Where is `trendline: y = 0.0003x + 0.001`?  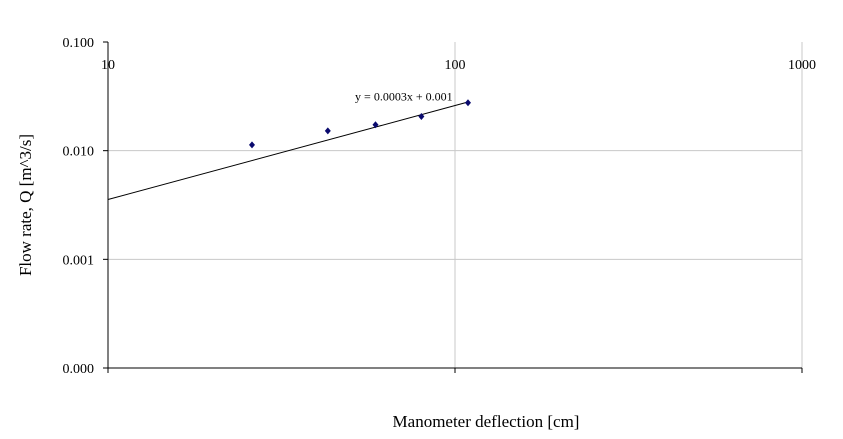 trendline: y = 0.0003x + 0.001 is located at coordinates (287, 145).